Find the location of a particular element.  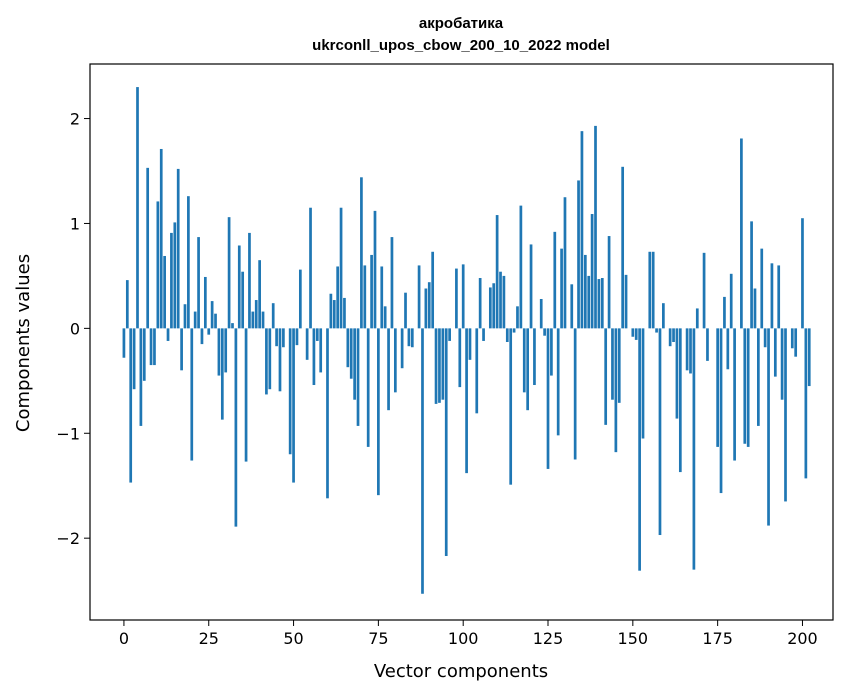

x-axis-label: Vector components is located at coordinates (461, 671).